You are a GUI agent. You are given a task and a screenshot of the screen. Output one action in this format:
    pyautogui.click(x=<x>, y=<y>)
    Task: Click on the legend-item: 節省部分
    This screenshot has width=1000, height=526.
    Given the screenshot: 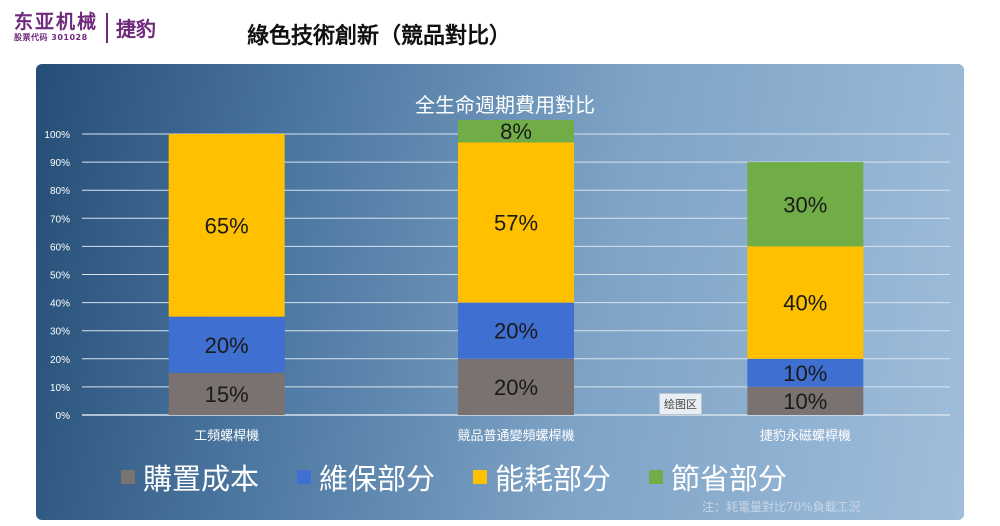 What is the action you would take?
    pyautogui.click(x=718, y=477)
    